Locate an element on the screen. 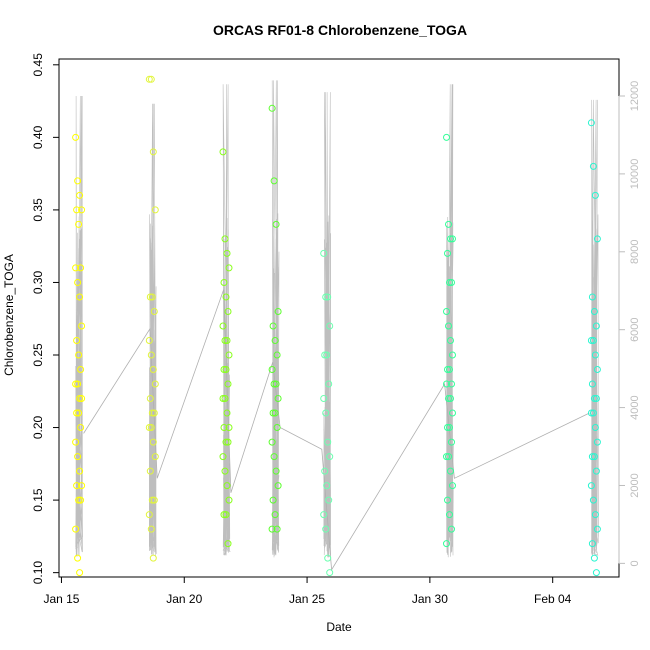 Image resolution: width=650 pixels, height=650 pixels. y-tick-label: 0.20 is located at coordinates (38, 427).